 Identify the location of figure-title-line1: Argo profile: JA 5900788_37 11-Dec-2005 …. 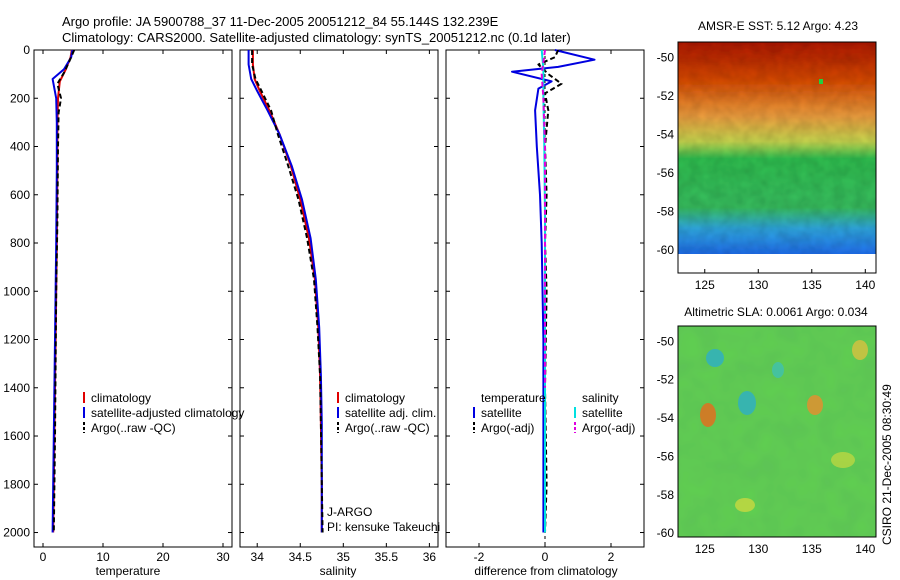
(280, 21).